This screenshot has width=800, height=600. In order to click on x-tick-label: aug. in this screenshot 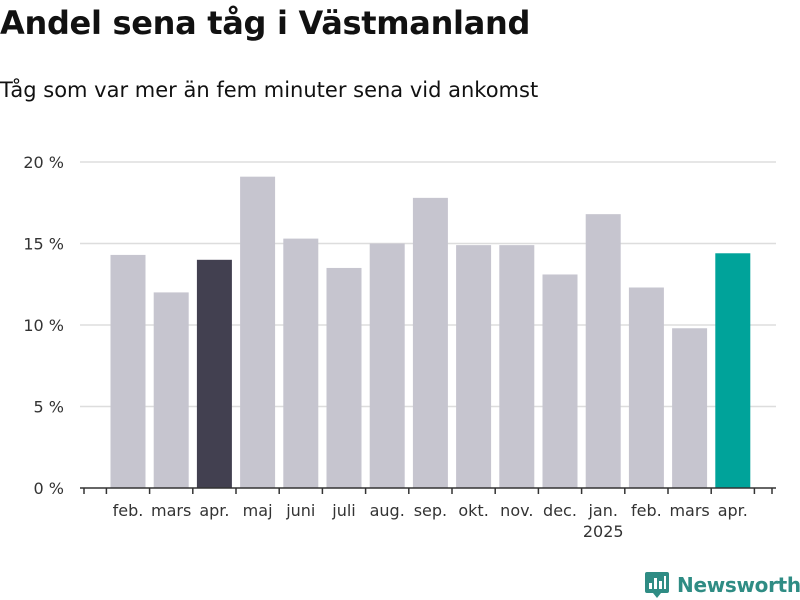, I will do `click(387, 510)`.